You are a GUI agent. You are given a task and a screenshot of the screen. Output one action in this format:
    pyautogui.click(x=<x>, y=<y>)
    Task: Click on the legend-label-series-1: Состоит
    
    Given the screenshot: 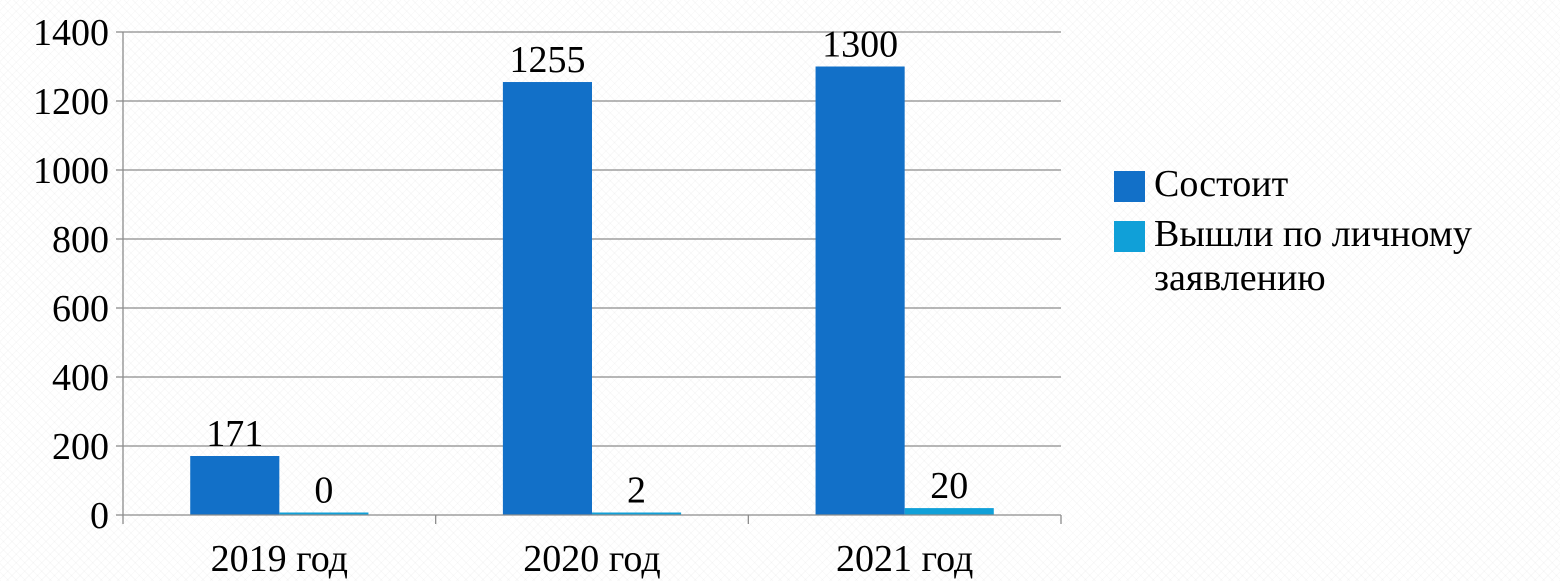 What is the action you would take?
    pyautogui.click(x=1221, y=184)
    